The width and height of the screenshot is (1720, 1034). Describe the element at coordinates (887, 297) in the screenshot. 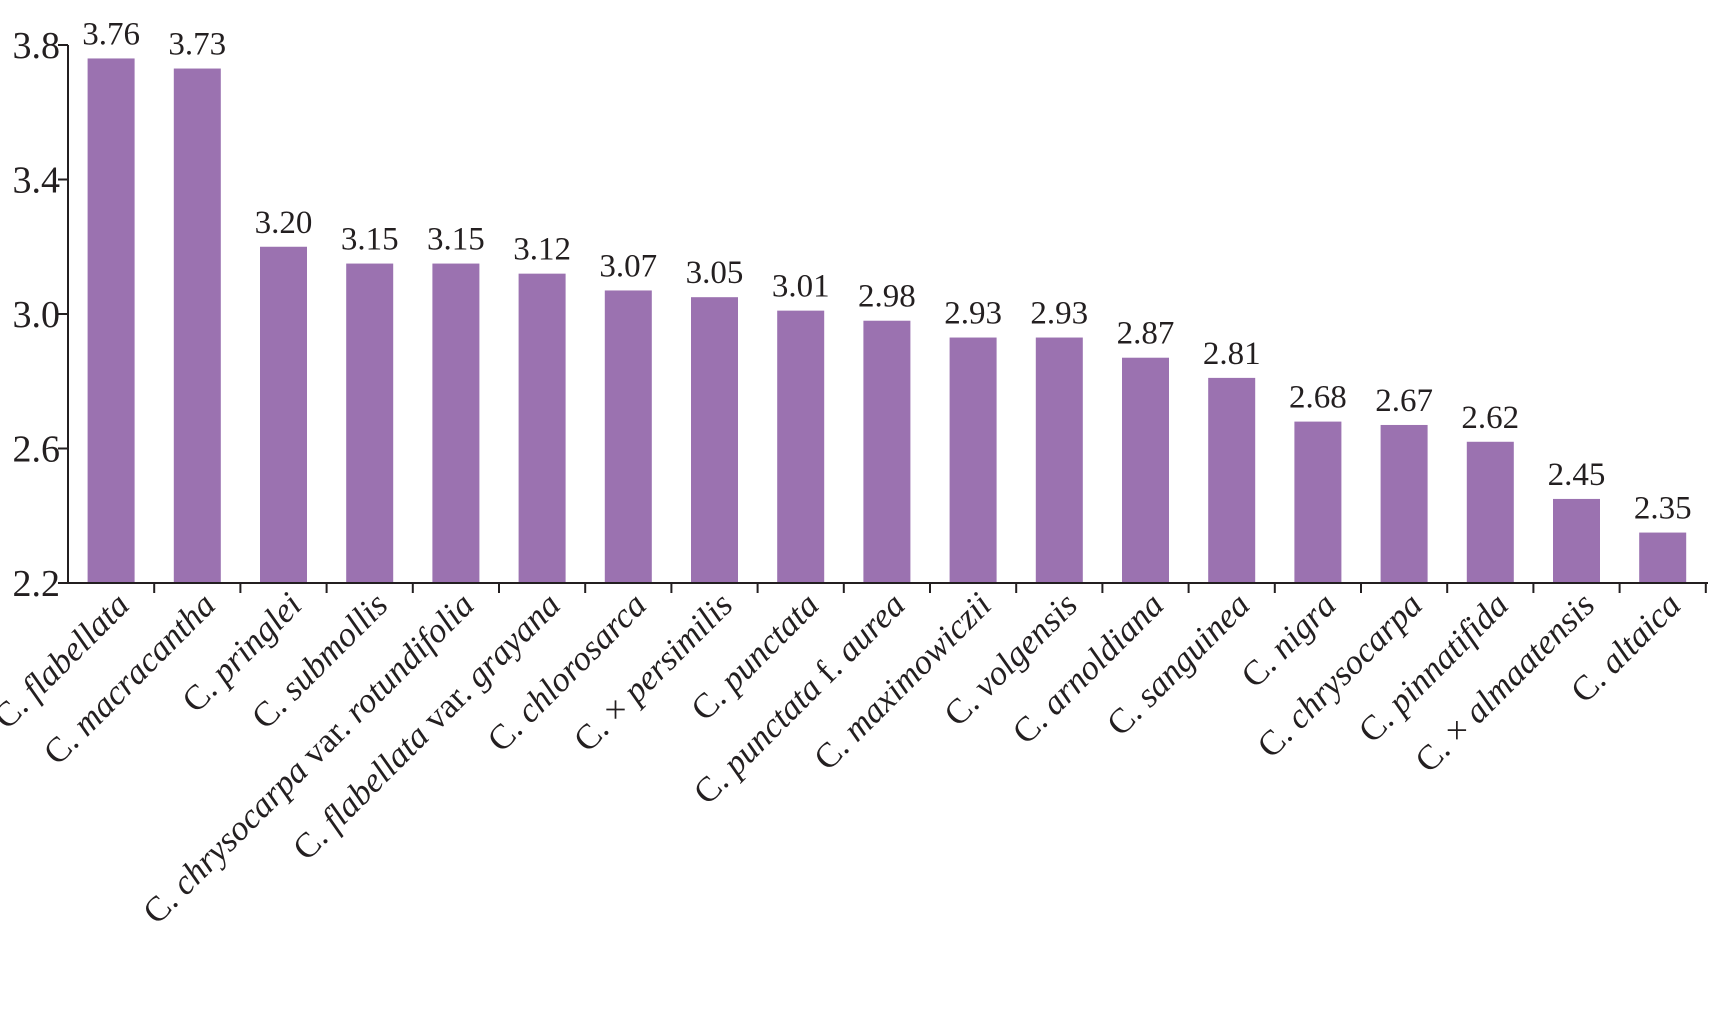

I see `data-label: 2.98` at that location.